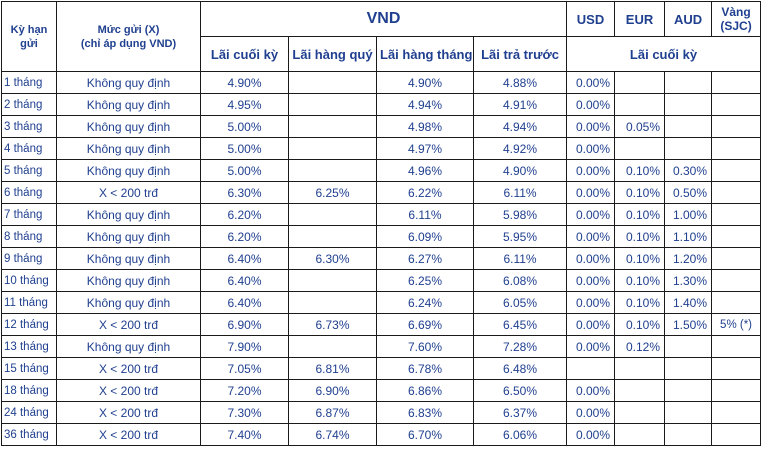 This screenshot has width=762, height=458. I want to click on cell-vnd-monthly: 6.22%, so click(425, 192).